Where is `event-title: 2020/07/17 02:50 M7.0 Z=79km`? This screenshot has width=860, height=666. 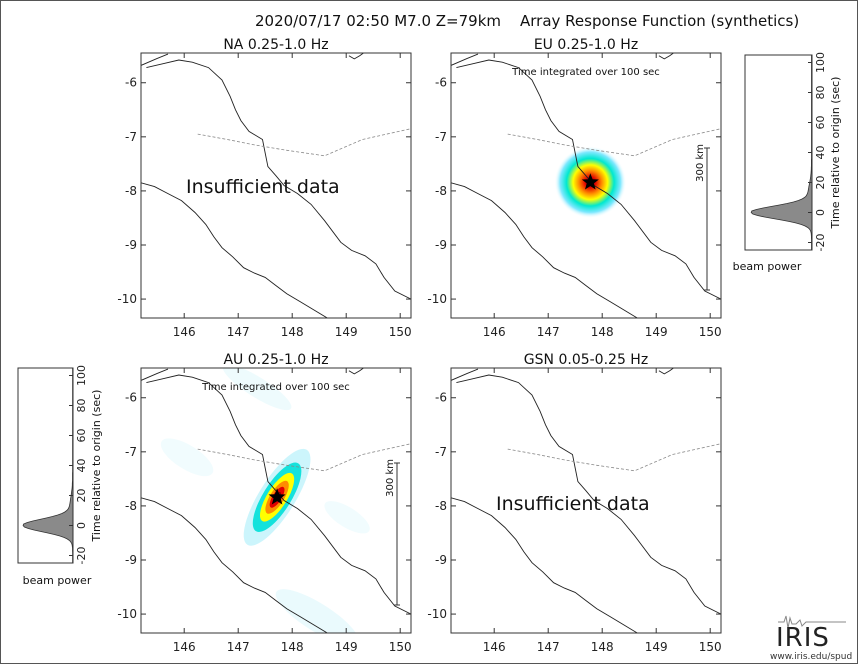 event-title: 2020/07/17 02:50 M7.0 Z=79km is located at coordinates (378, 21).